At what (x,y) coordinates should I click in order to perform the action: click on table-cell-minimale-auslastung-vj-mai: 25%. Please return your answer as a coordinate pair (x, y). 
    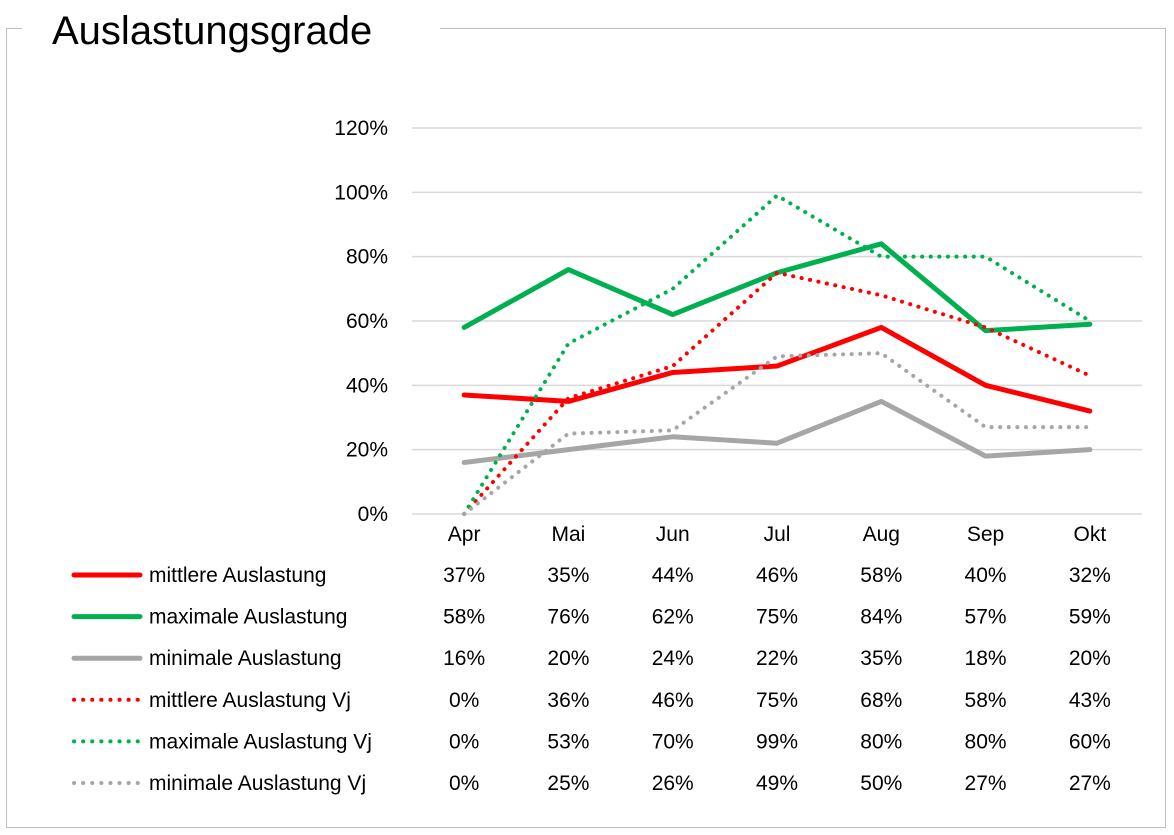
    Looking at the image, I should click on (568, 783).